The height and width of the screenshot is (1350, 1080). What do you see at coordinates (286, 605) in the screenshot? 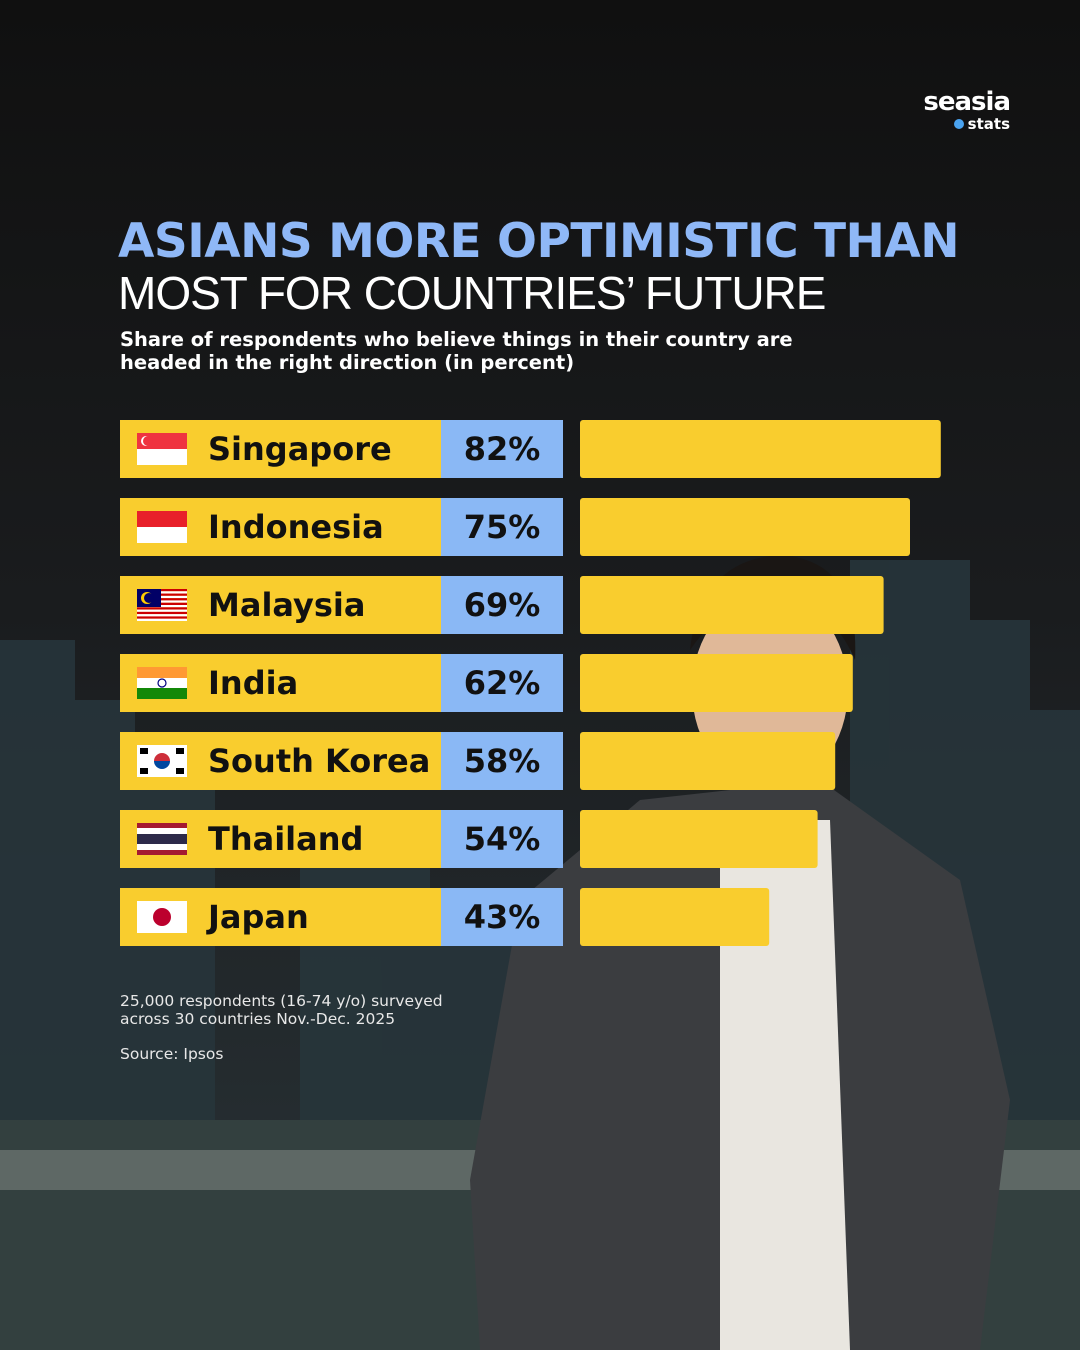
I see `category-label: Malaysia` at bounding box center [286, 605].